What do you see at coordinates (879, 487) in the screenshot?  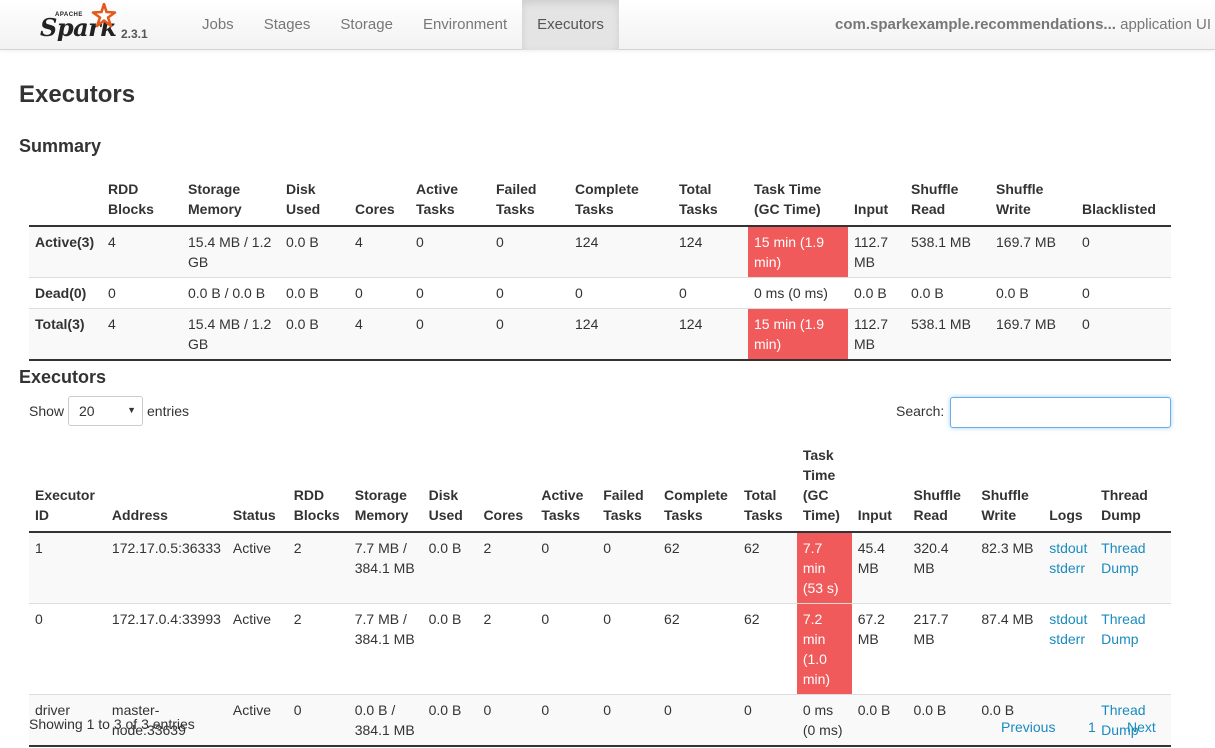 I see `col-input: Input` at bounding box center [879, 487].